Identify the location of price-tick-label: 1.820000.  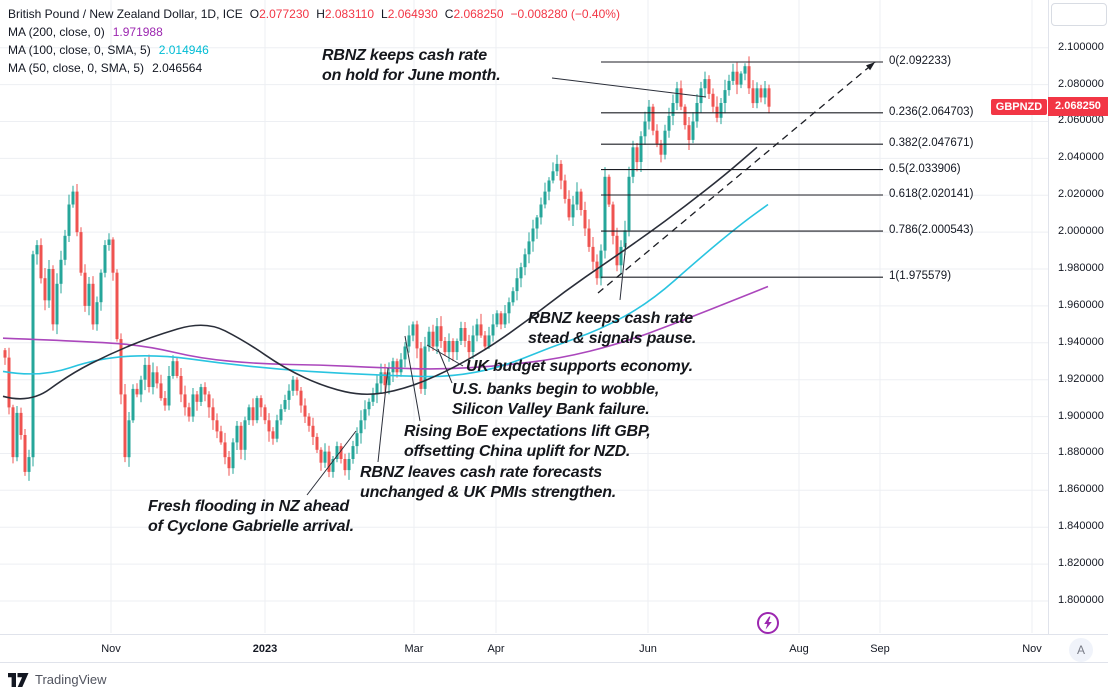
(1081, 563).